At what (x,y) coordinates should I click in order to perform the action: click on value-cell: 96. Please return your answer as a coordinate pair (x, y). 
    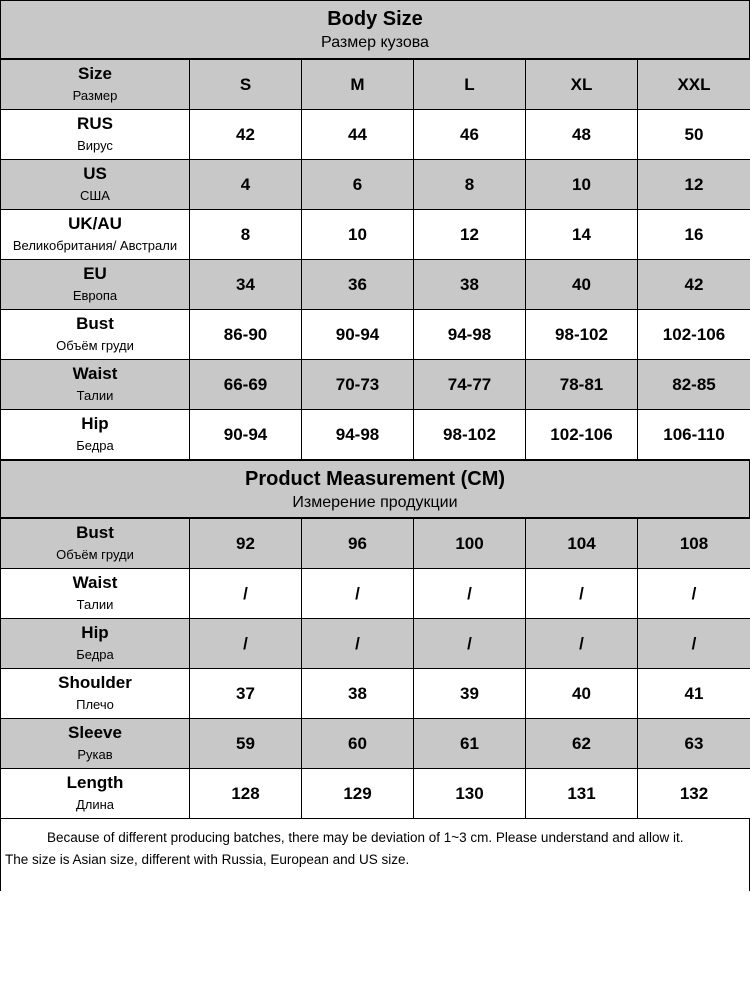
    Looking at the image, I should click on (357, 543).